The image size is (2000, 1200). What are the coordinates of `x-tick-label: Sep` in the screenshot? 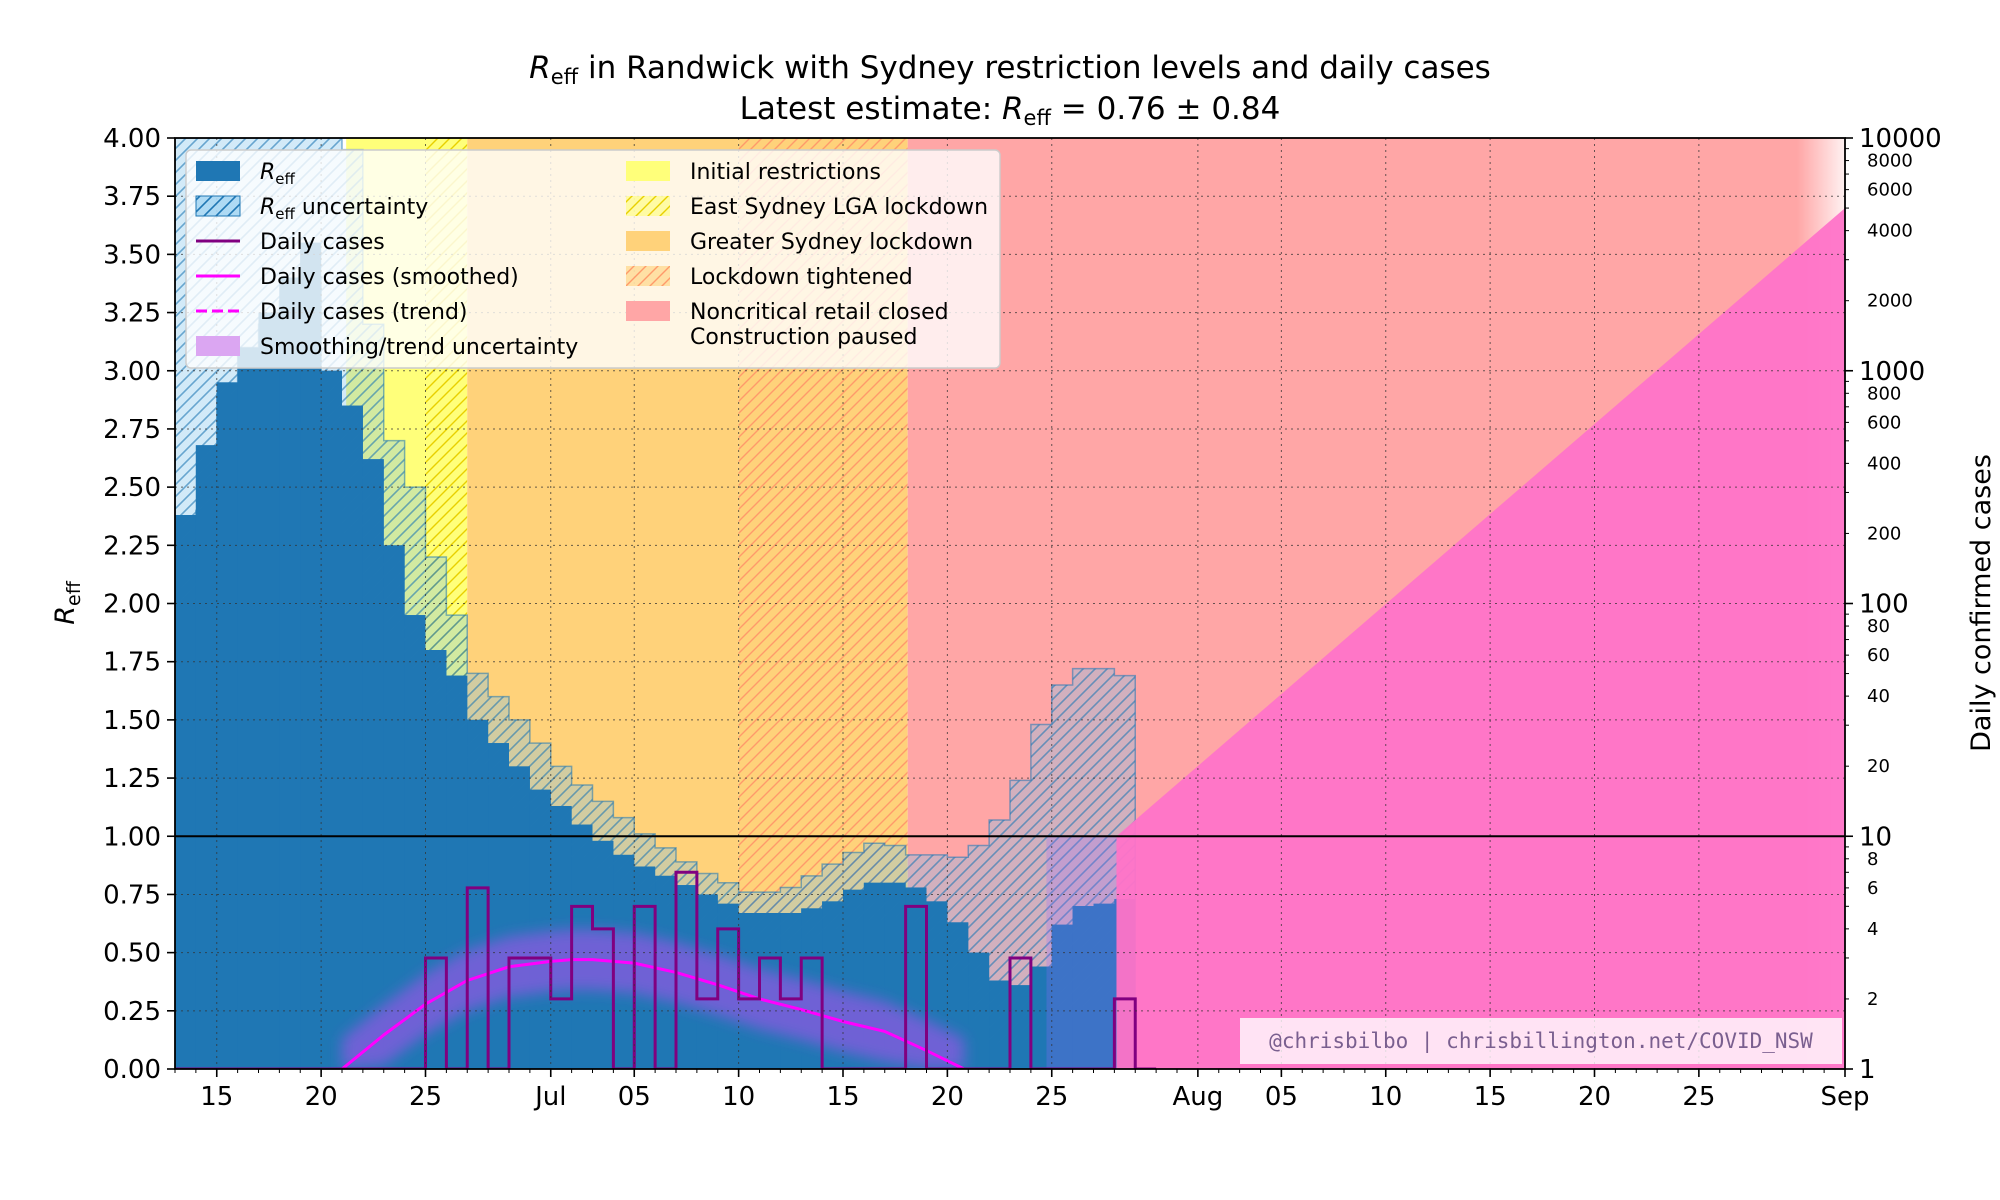 It's located at (1844, 1097).